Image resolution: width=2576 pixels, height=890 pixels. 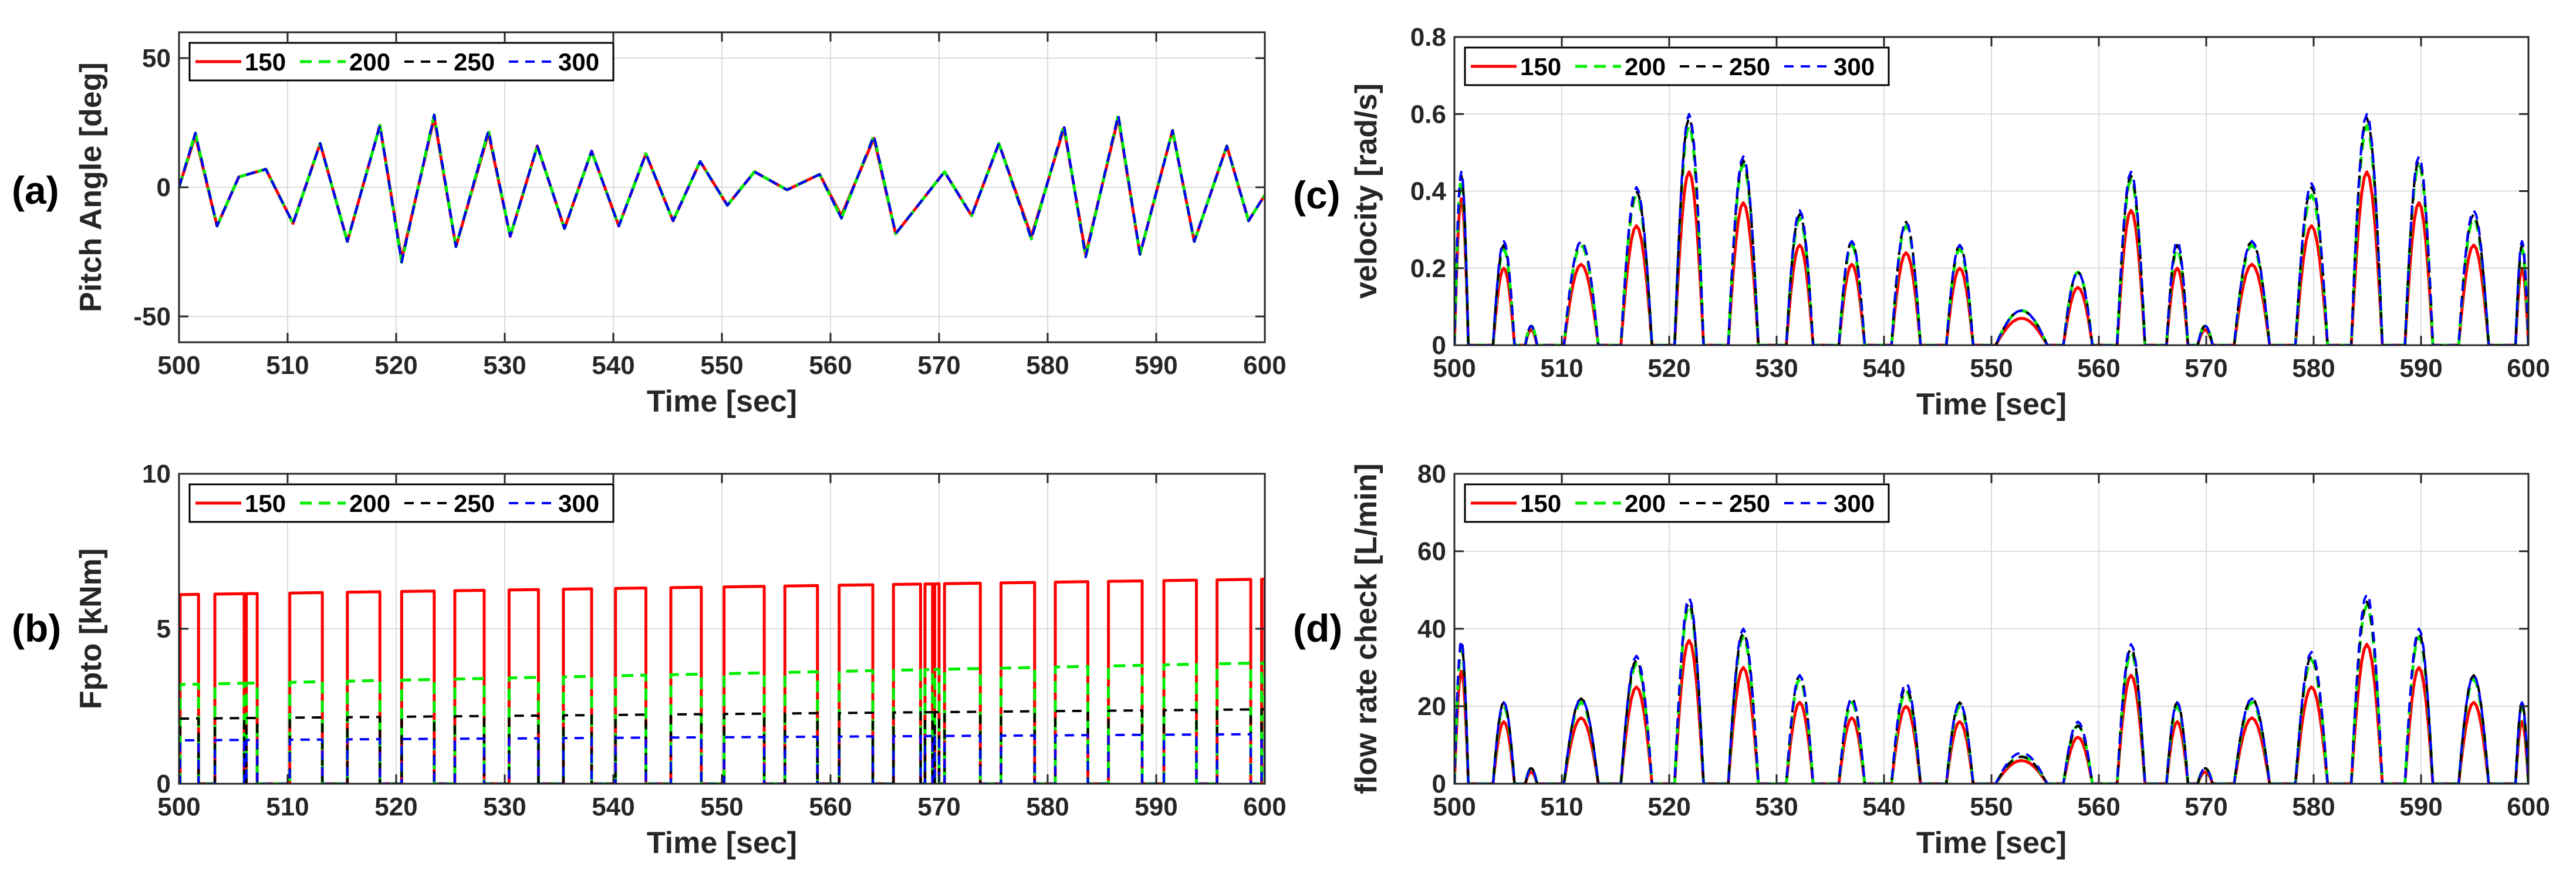 What do you see at coordinates (91, 187) in the screenshot?
I see `y-axis-label: Pitch Angle [deg]` at bounding box center [91, 187].